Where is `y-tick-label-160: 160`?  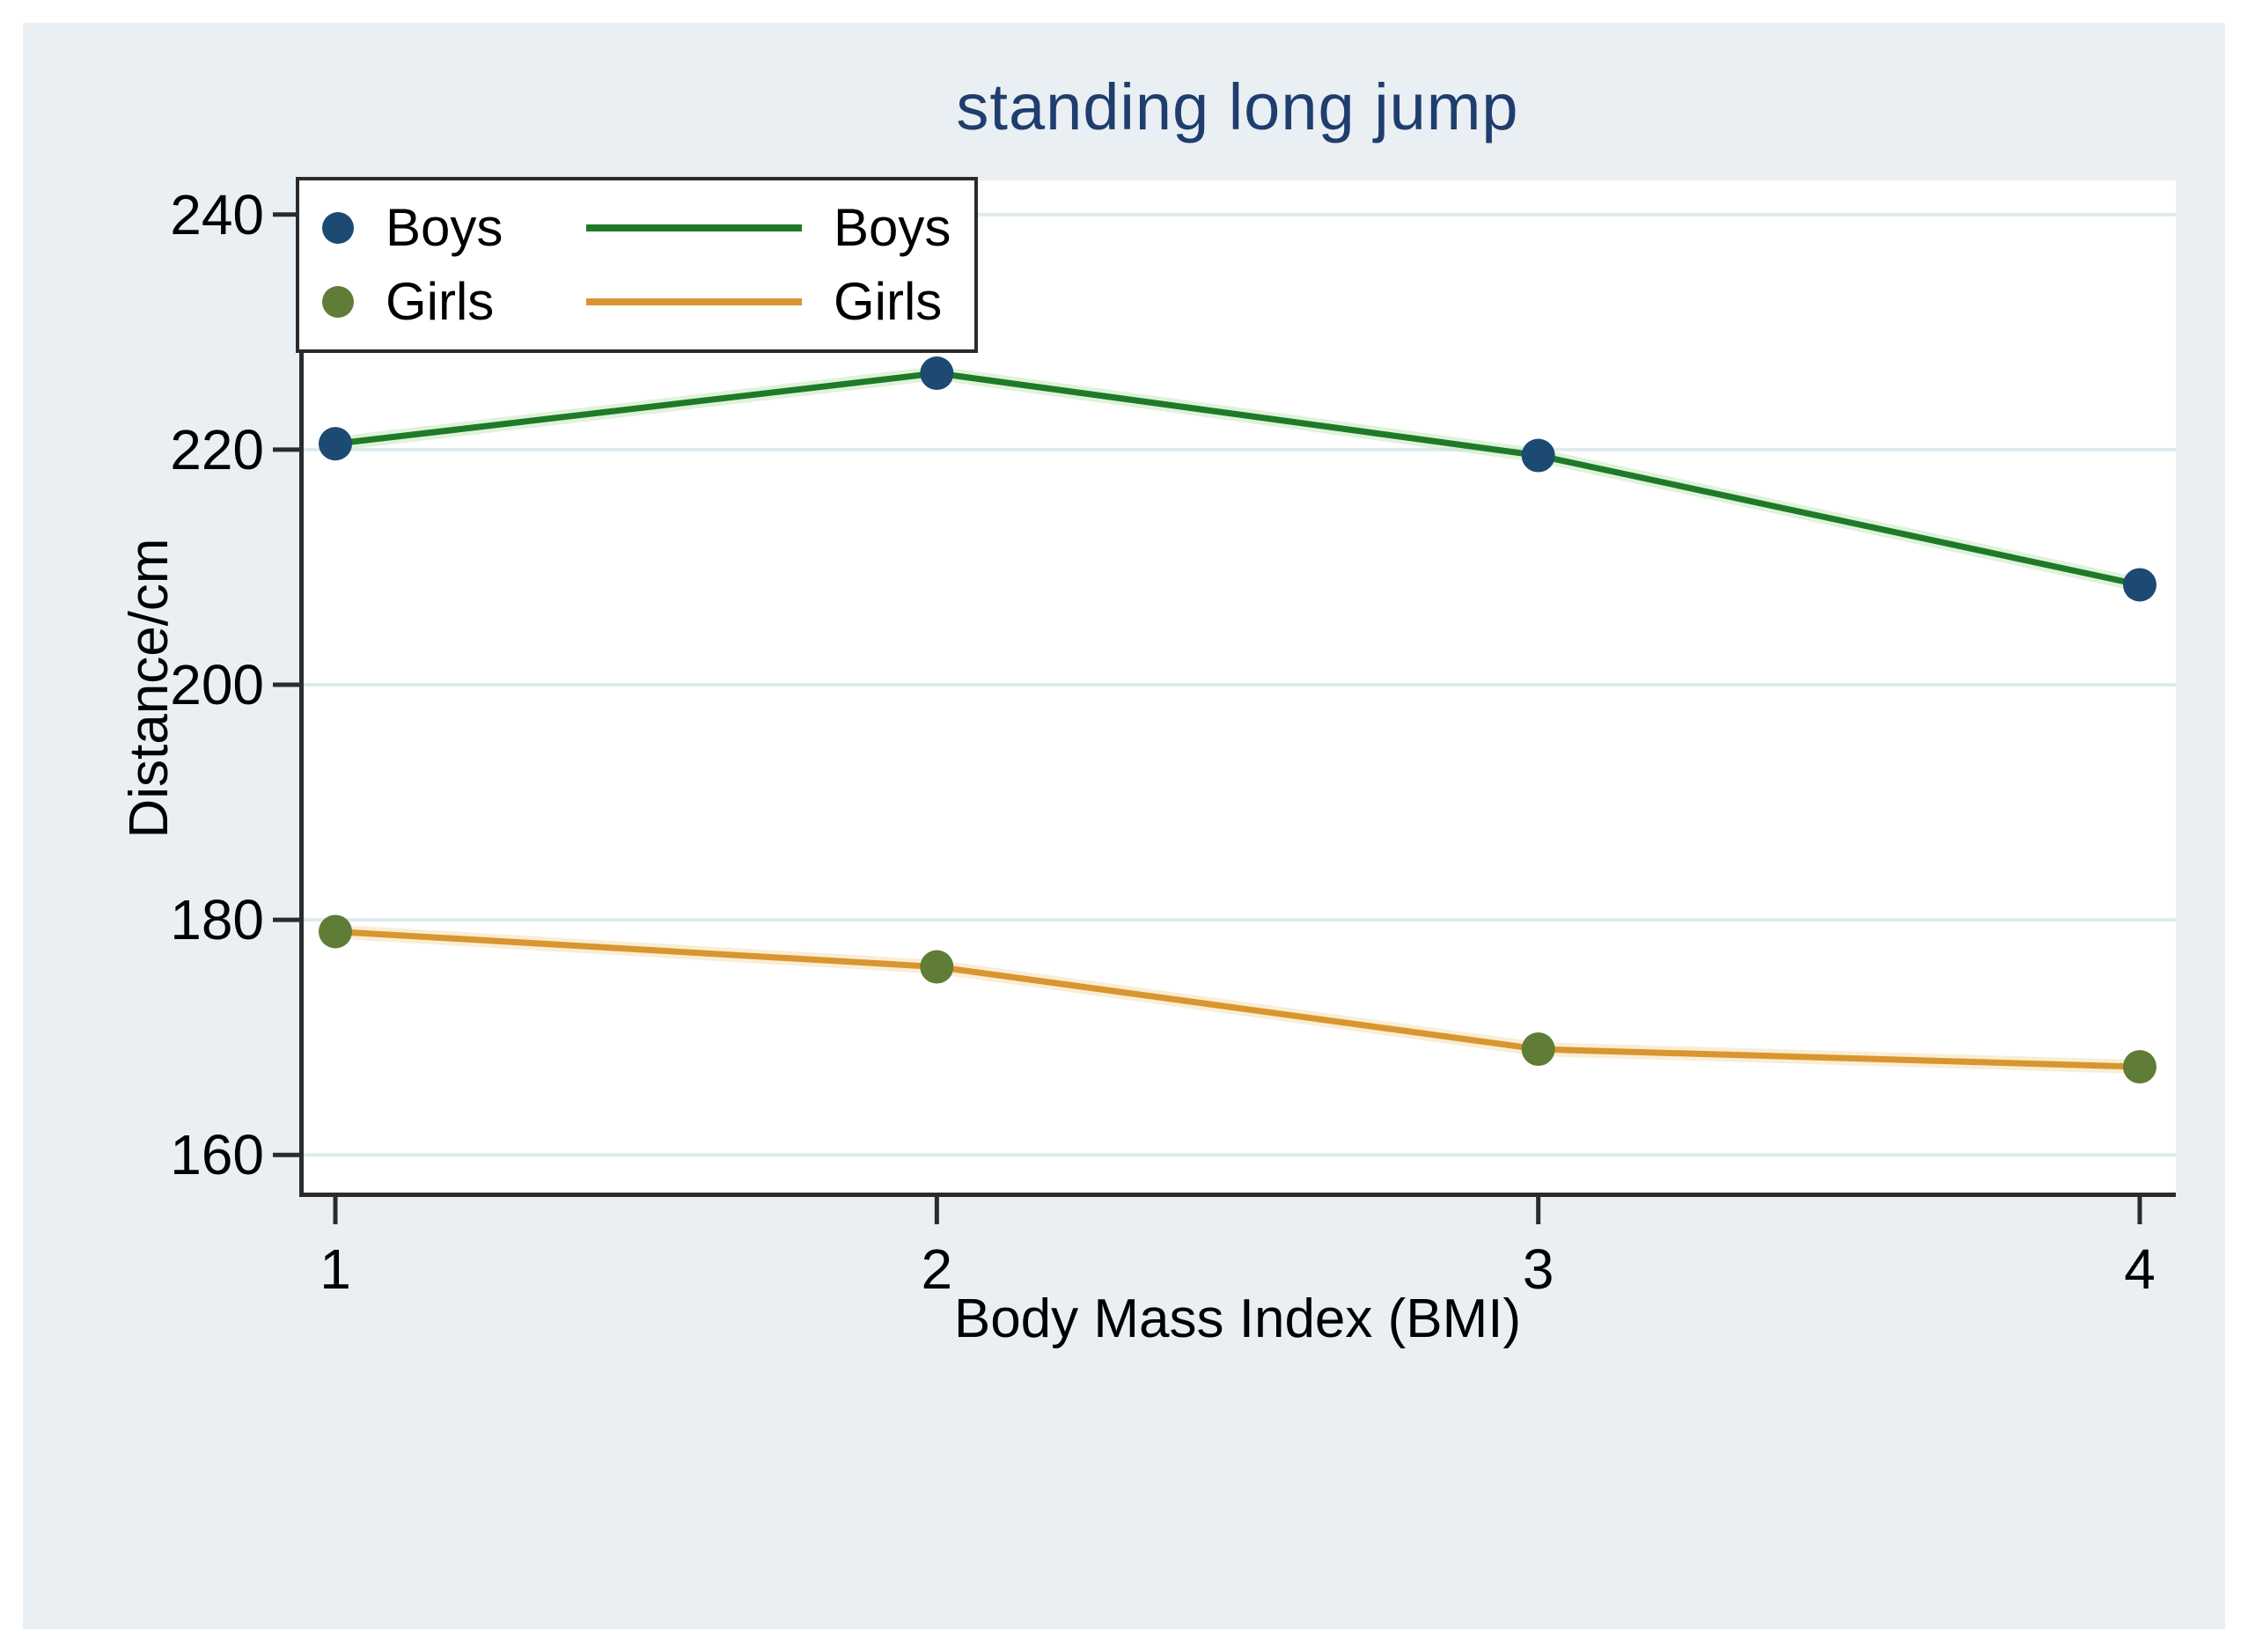
y-tick-label-160: 160 is located at coordinates (217, 1155).